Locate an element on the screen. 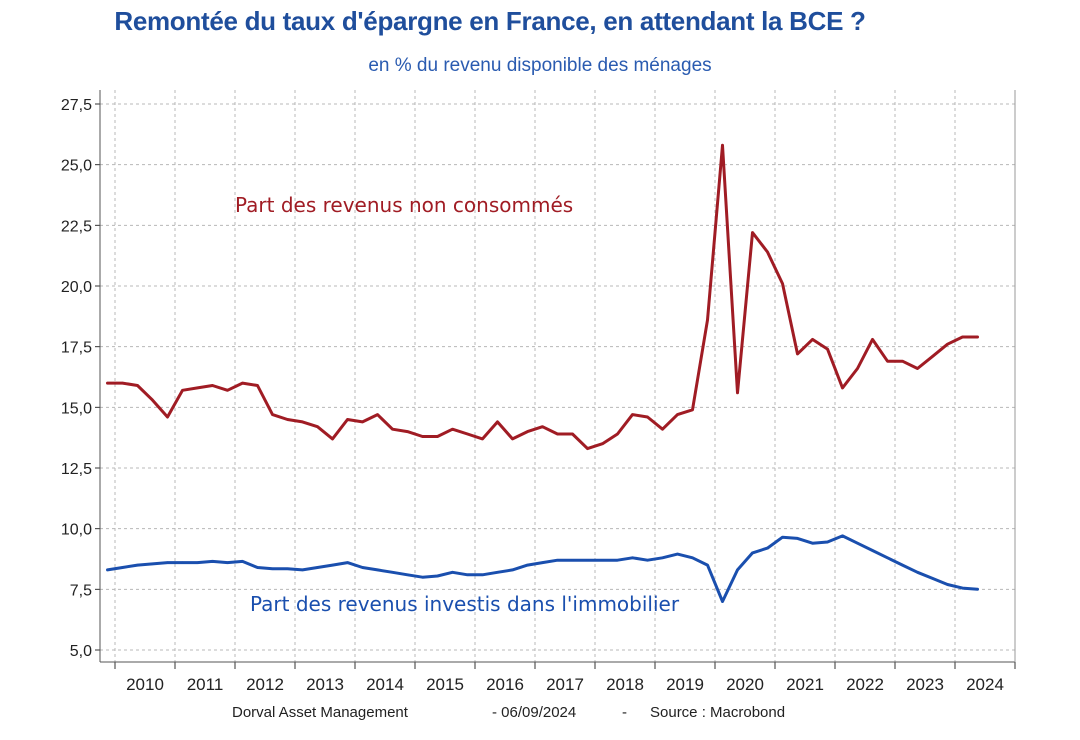  x-tick-label: 2010 is located at coordinates (145, 684).